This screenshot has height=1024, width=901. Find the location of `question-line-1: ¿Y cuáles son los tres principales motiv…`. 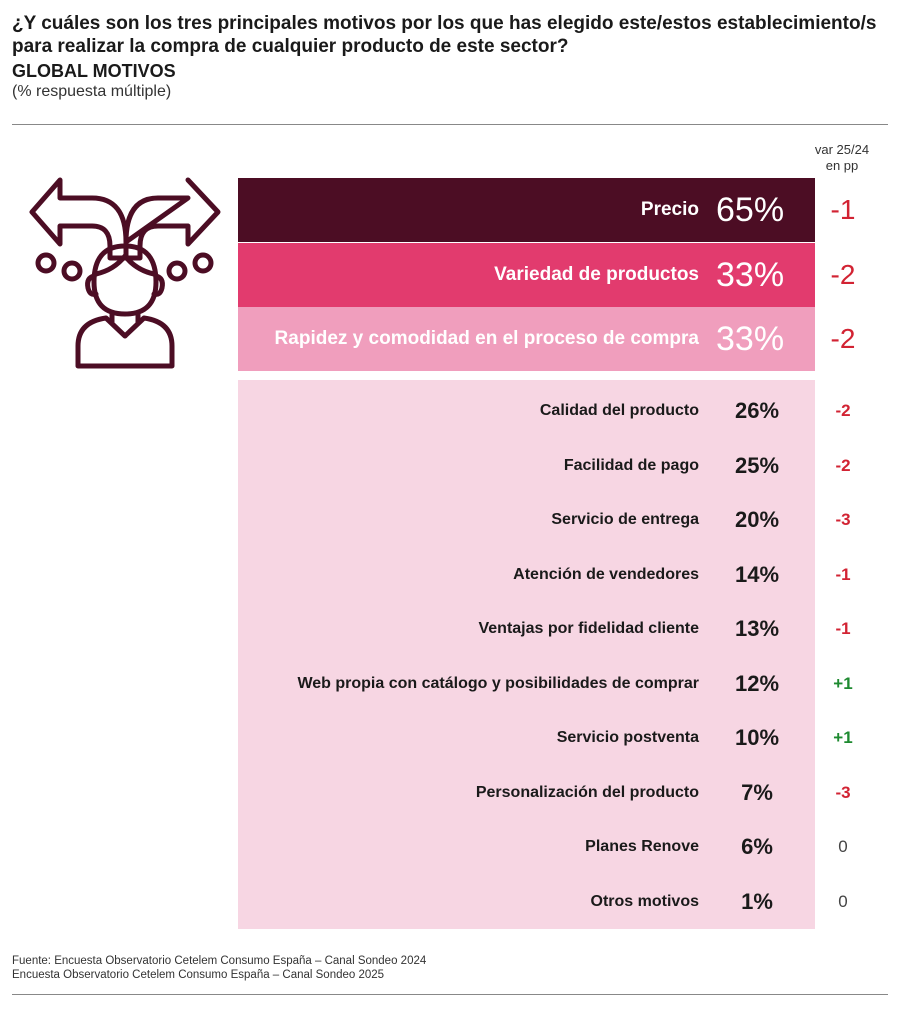

question-line-1: ¿Y cuáles son los tres principales motiv… is located at coordinates (444, 23).